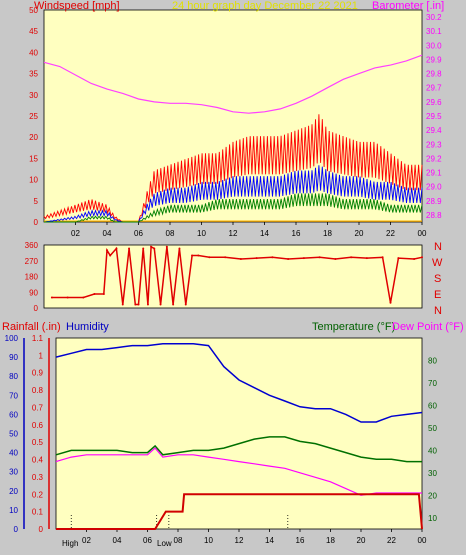 The width and height of the screenshot is (466, 555). I want to click on rainfall-y-tick-label: 0.1, so click(38, 512).